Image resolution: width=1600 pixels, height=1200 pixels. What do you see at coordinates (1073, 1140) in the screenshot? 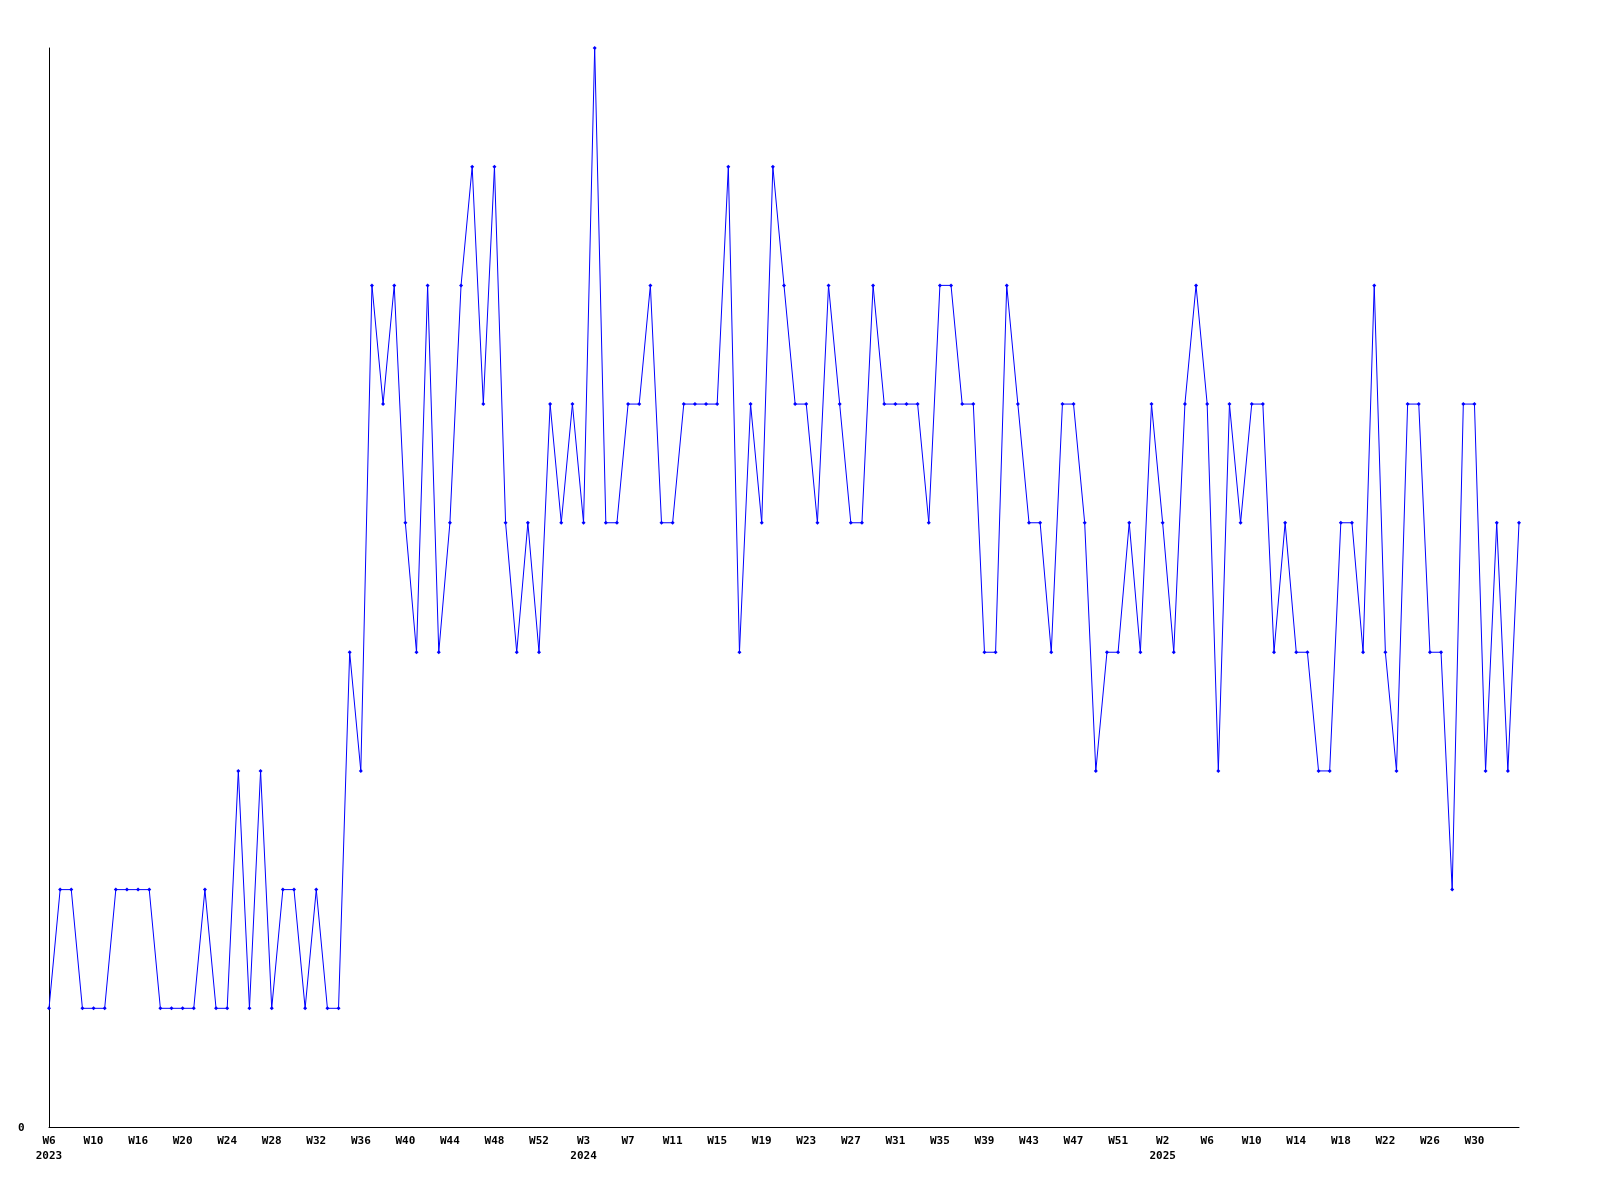
I see `x-tick-label: W47` at bounding box center [1073, 1140].